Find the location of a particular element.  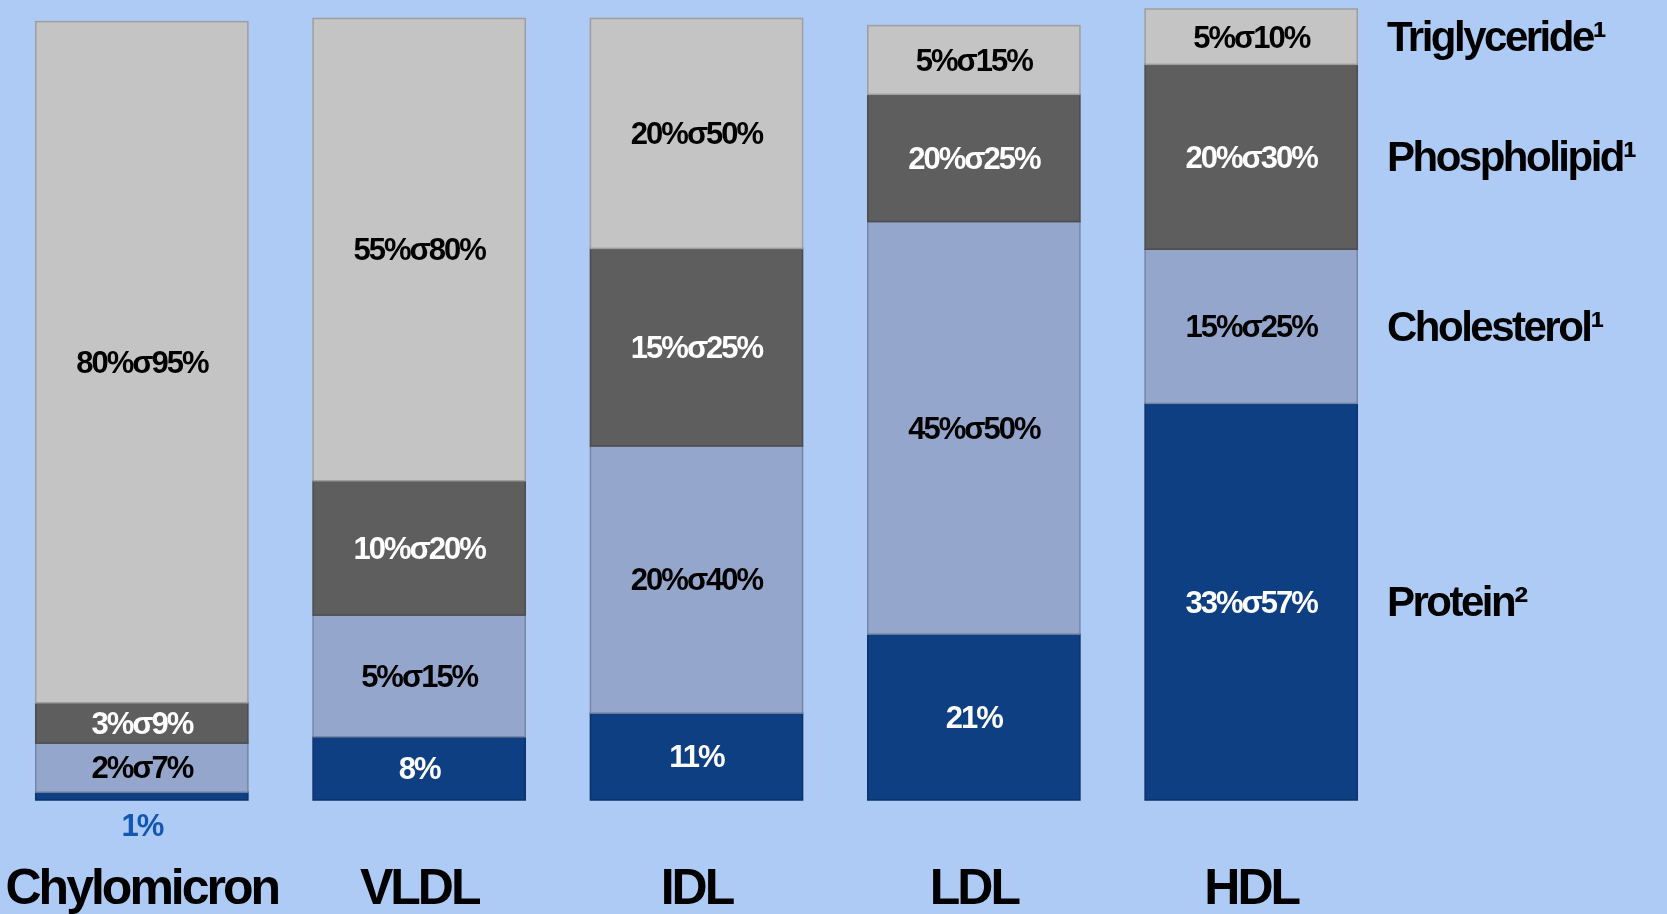

annotation: 3%σ9% is located at coordinates (142, 723).